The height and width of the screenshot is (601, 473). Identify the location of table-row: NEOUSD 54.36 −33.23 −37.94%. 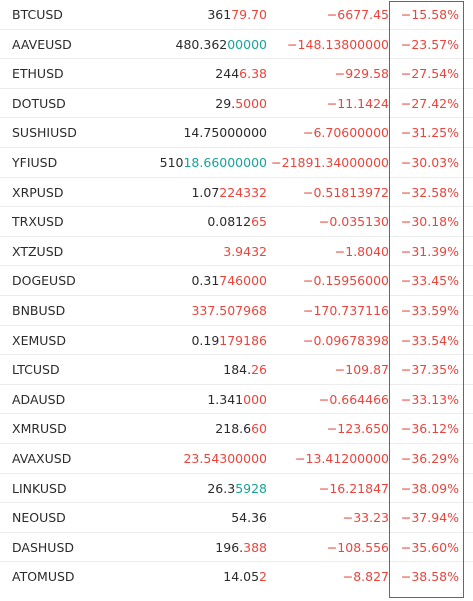
(236, 518).